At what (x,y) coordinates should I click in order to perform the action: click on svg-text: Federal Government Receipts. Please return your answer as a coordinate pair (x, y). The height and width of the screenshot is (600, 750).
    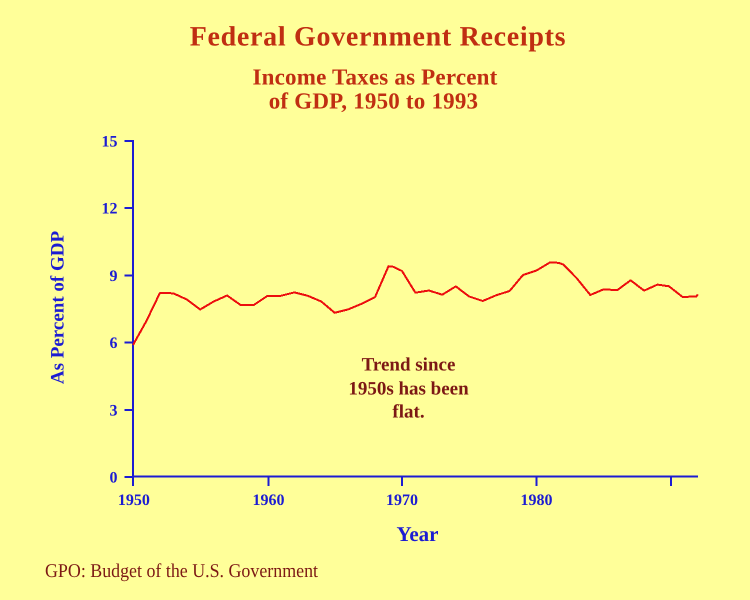
    Looking at the image, I should click on (378, 37).